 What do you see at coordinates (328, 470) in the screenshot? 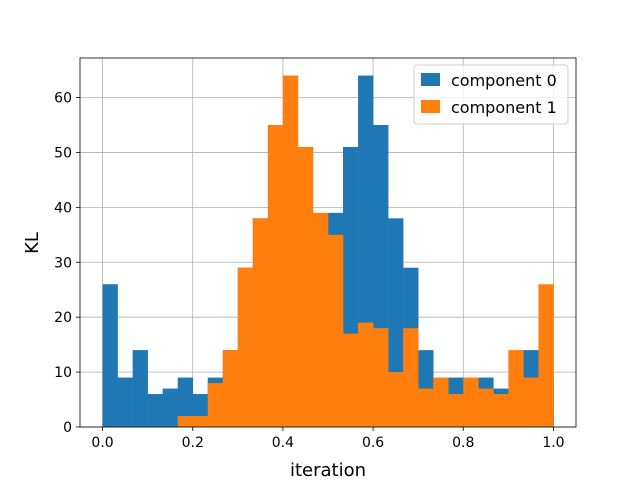
I see `x-axis-label: iteration` at bounding box center [328, 470].